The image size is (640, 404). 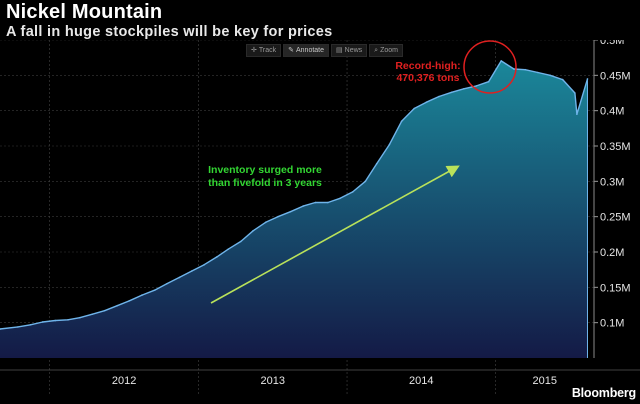 What do you see at coordinates (603, 393) in the screenshot?
I see `bloomberg-logo: Bloomberg` at bounding box center [603, 393].